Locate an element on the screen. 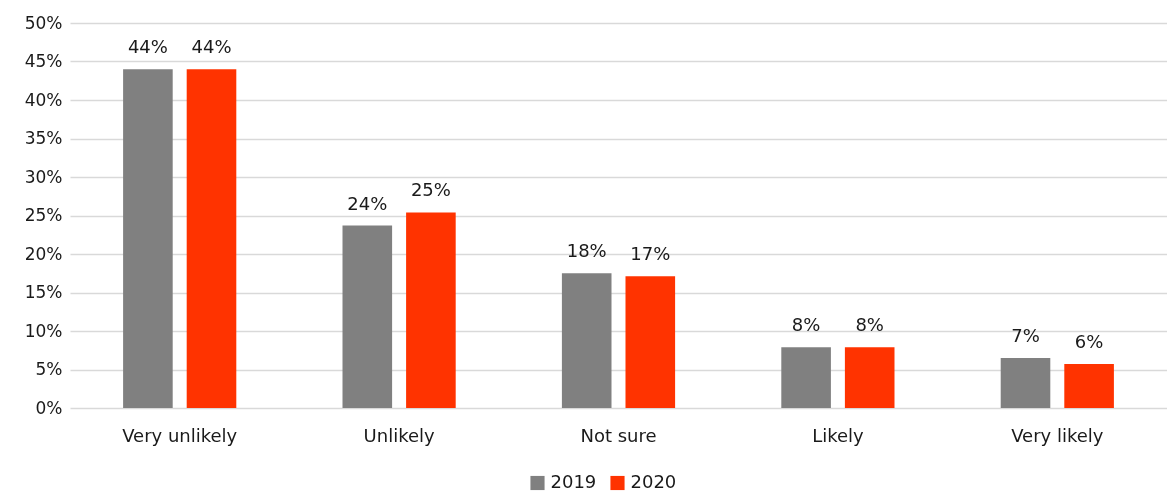 The height and width of the screenshot is (495, 1169). x-tick-label: Likely is located at coordinates (838, 435).